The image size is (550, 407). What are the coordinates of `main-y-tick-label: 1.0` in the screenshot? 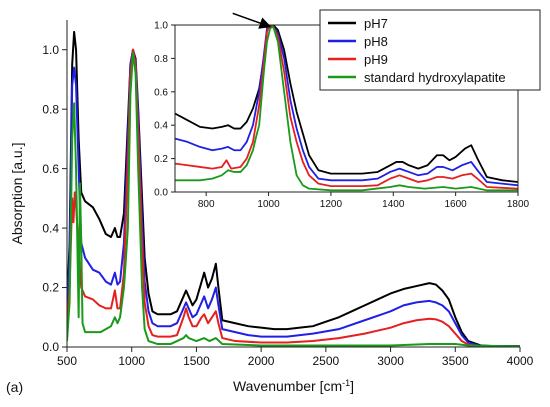 It's located at (50, 50).